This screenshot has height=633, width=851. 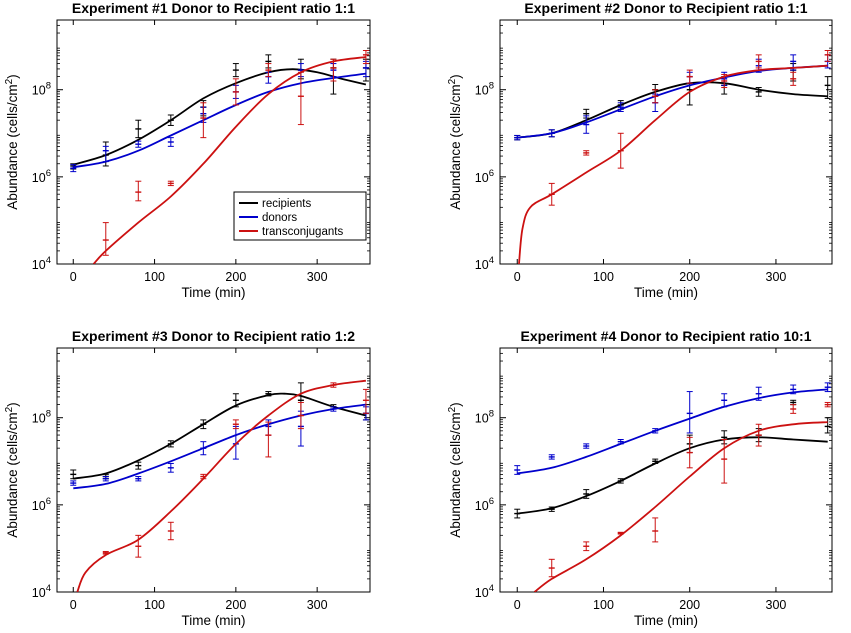 I want to click on series-line-transconjugants, so click(x=680, y=506).